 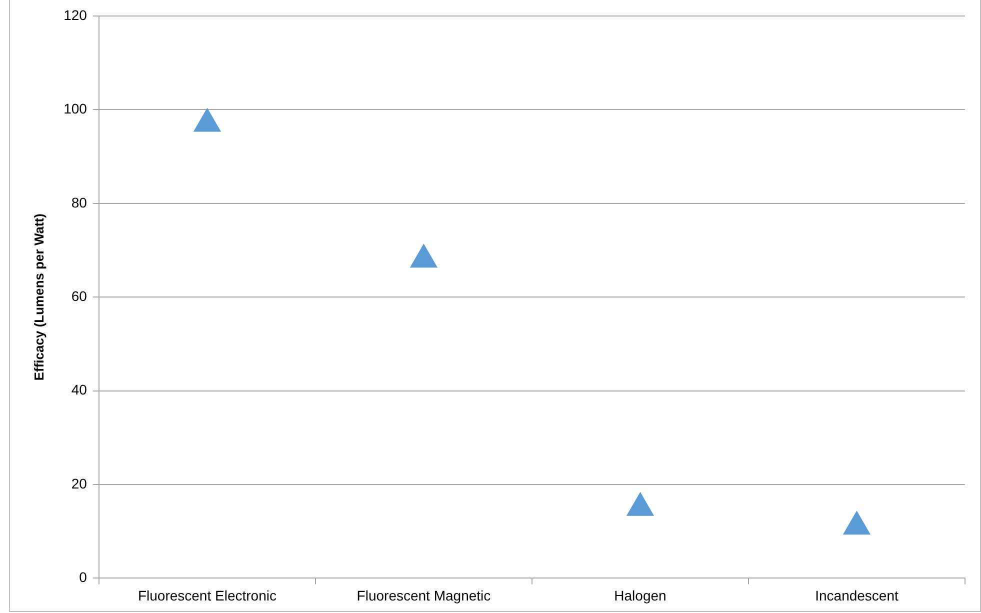 What do you see at coordinates (207, 595) in the screenshot?
I see `x-tick-label: Fluorescent Electronic` at bounding box center [207, 595].